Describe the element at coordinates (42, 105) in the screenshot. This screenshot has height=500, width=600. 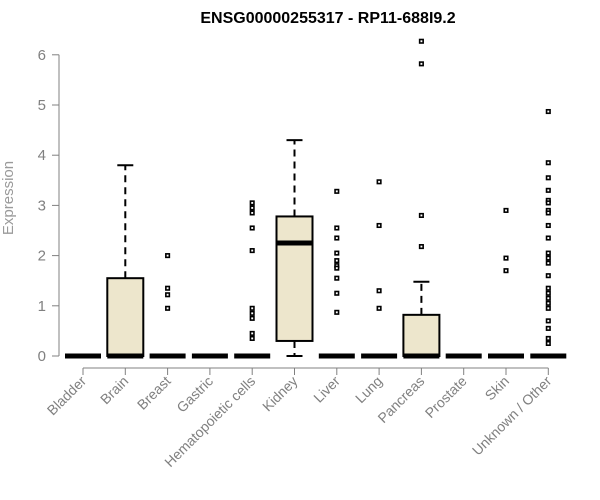
I see `y-tick-label: 5` at that location.